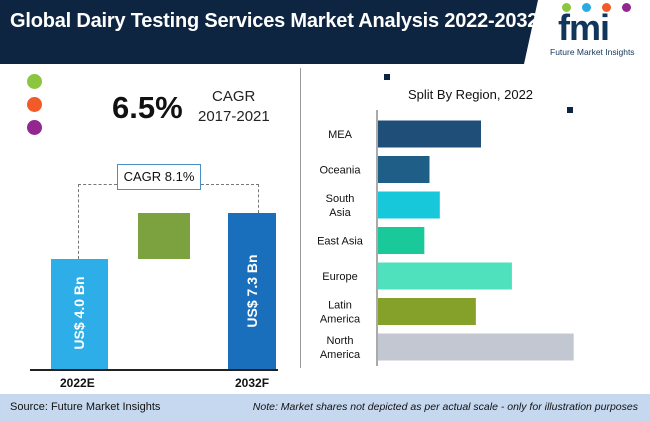 This screenshot has width=650, height=421. I want to click on decor-square-top, so click(387, 77).